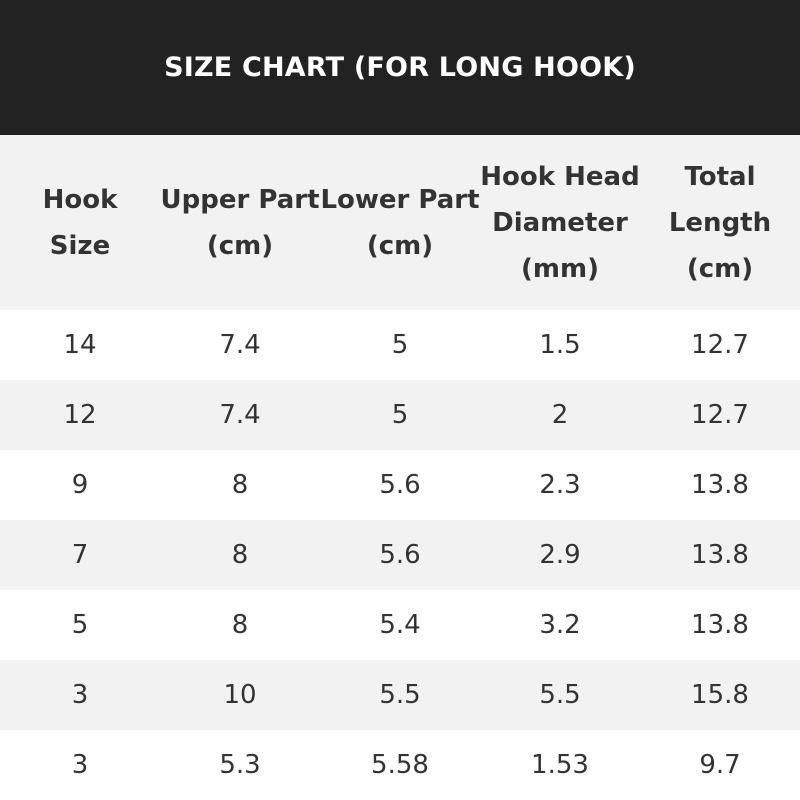  I want to click on table-row: 9 8 5.6 2.3 13.8, so click(400, 485).